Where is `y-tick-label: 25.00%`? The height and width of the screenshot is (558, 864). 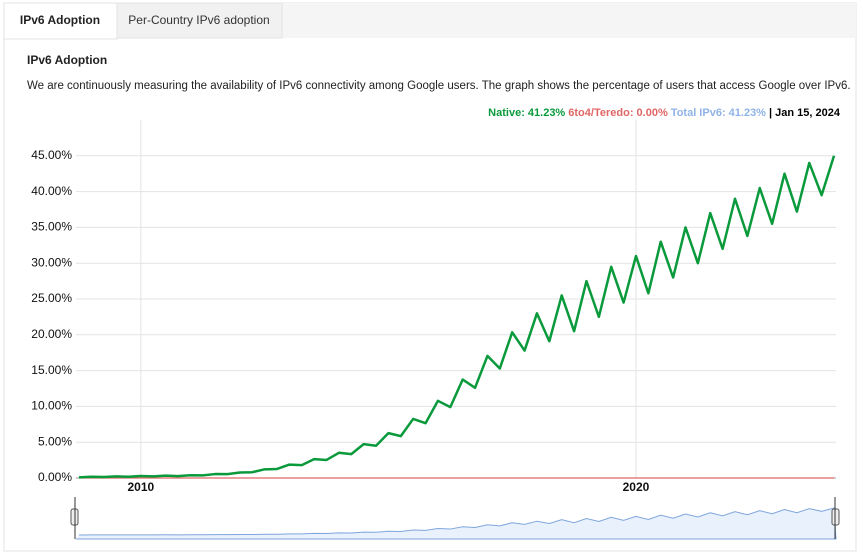 y-tick-label: 25.00% is located at coordinates (51, 298).